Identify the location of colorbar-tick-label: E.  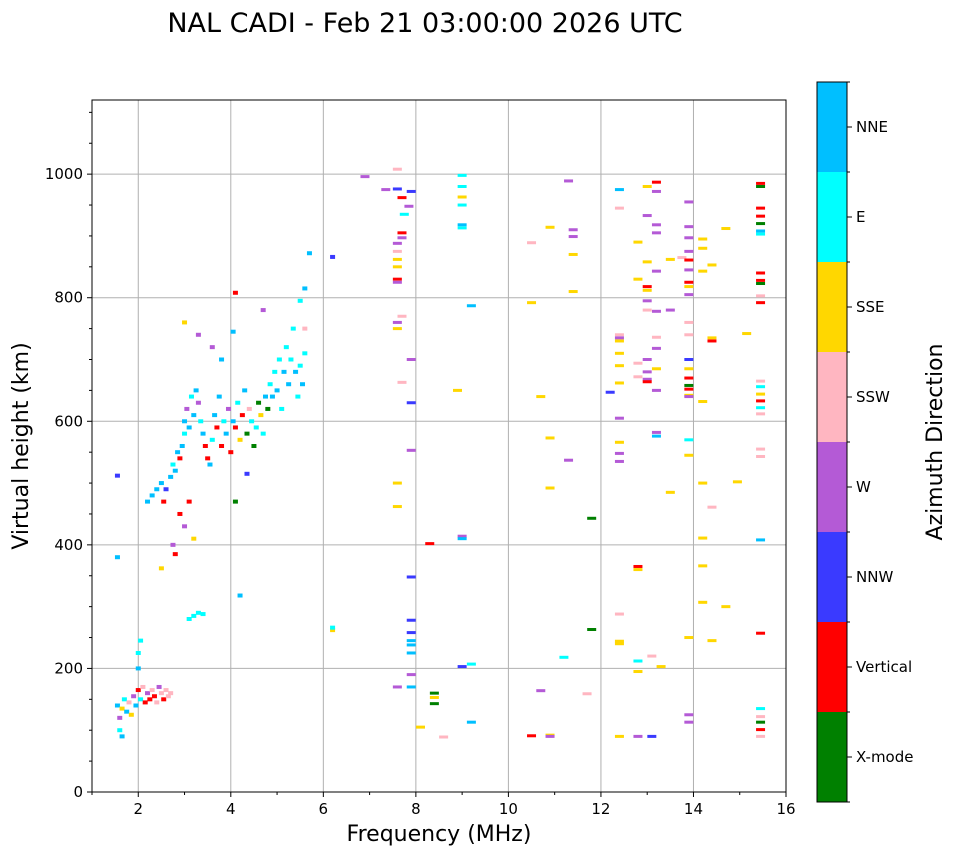
(860, 217).